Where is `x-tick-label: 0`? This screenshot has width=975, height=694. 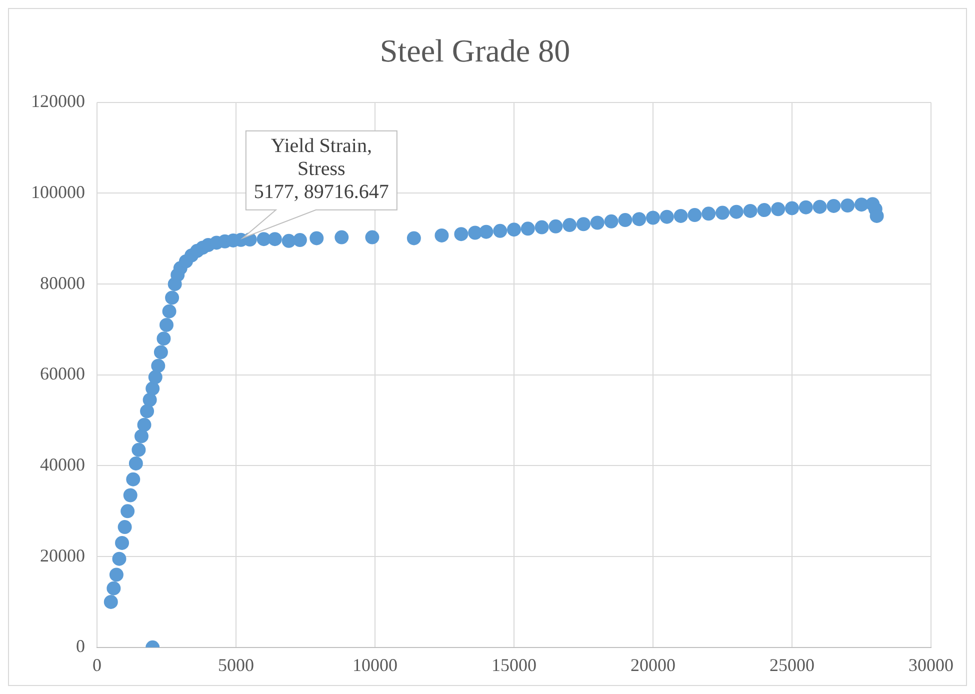 x-tick-label: 0 is located at coordinates (97, 664).